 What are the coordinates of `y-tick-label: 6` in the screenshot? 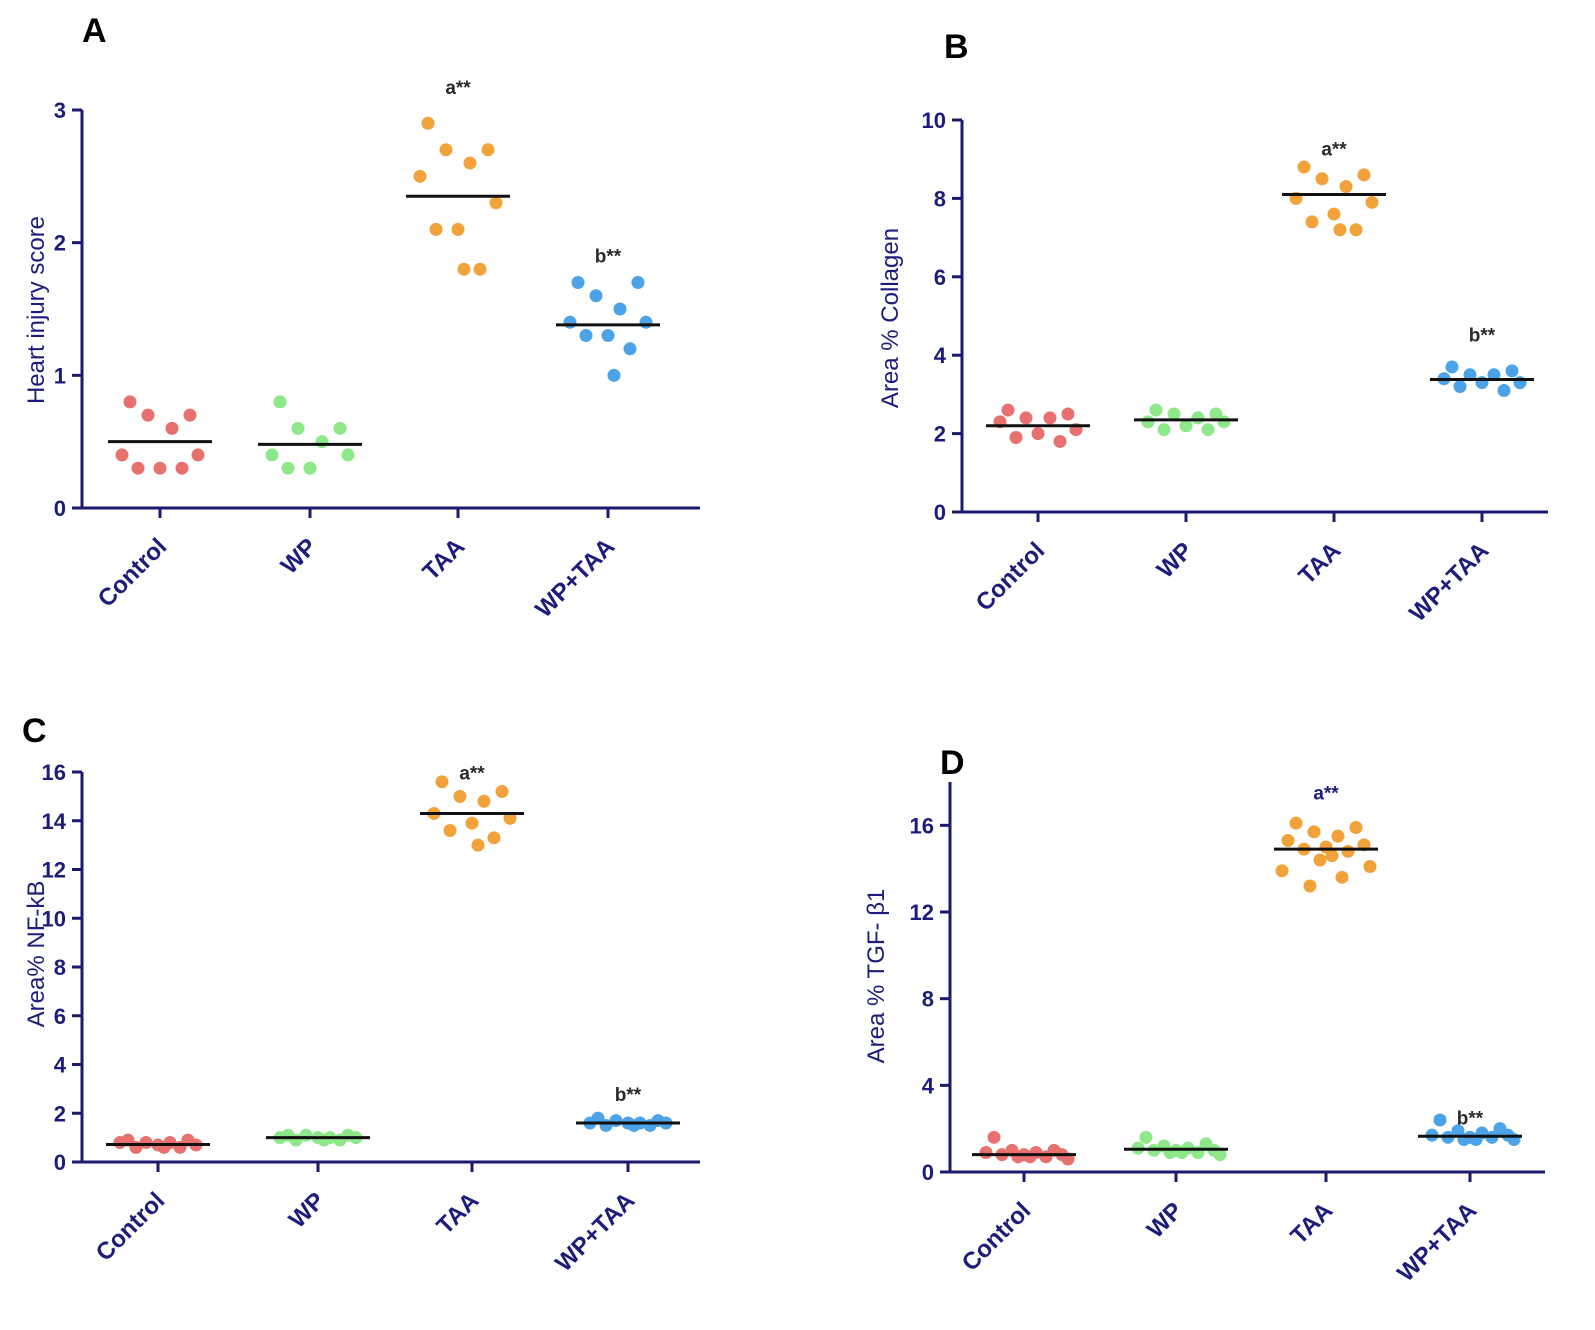 It's located at (940, 277).